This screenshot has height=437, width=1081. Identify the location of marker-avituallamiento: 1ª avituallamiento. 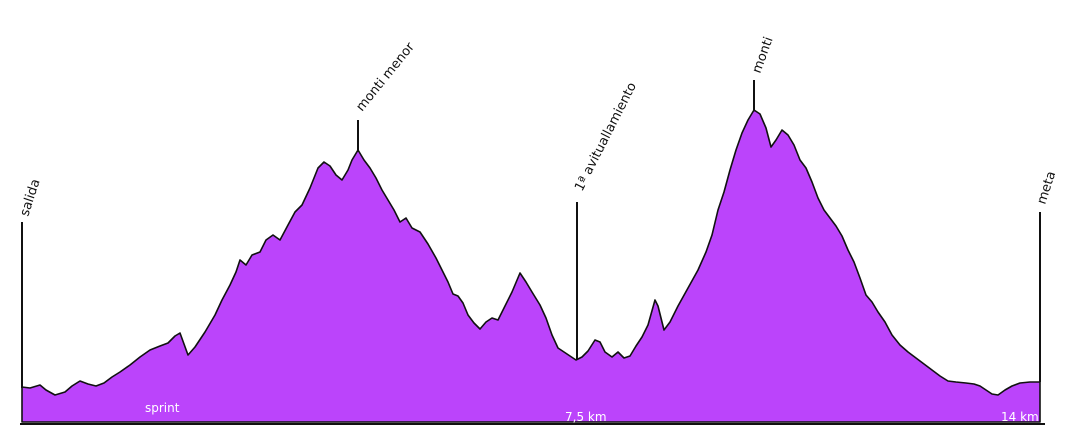
(606, 220).